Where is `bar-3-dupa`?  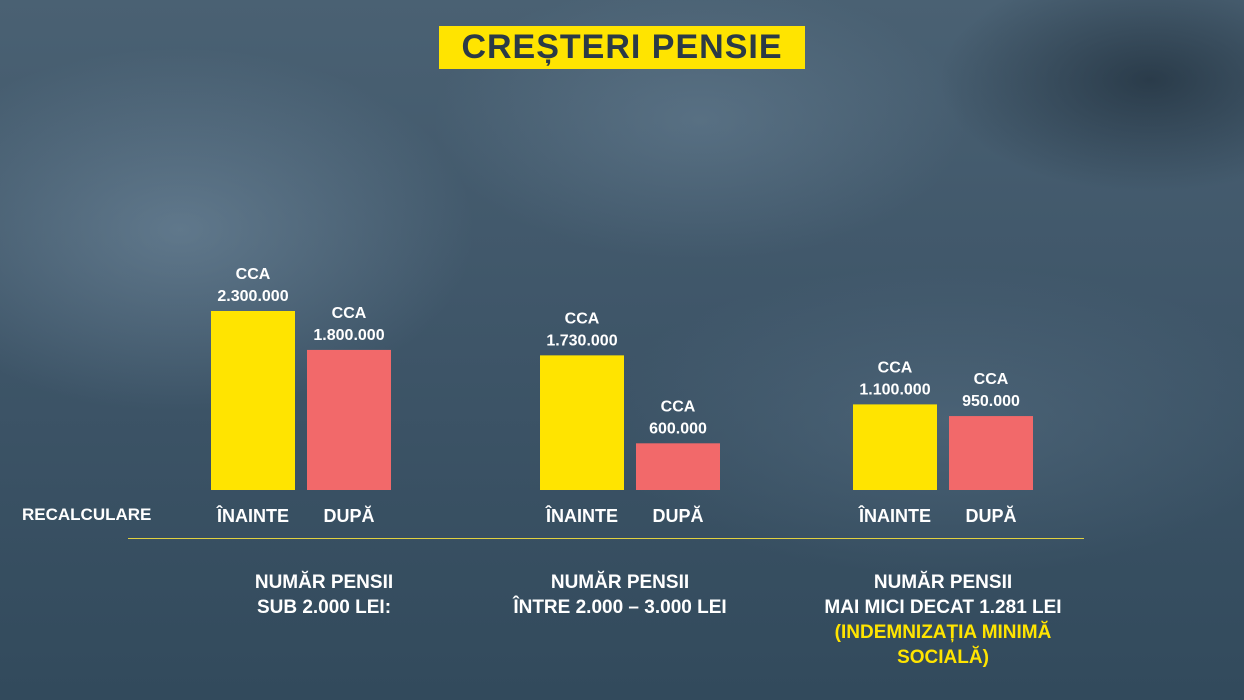 bar-3-dupa is located at coordinates (991, 453).